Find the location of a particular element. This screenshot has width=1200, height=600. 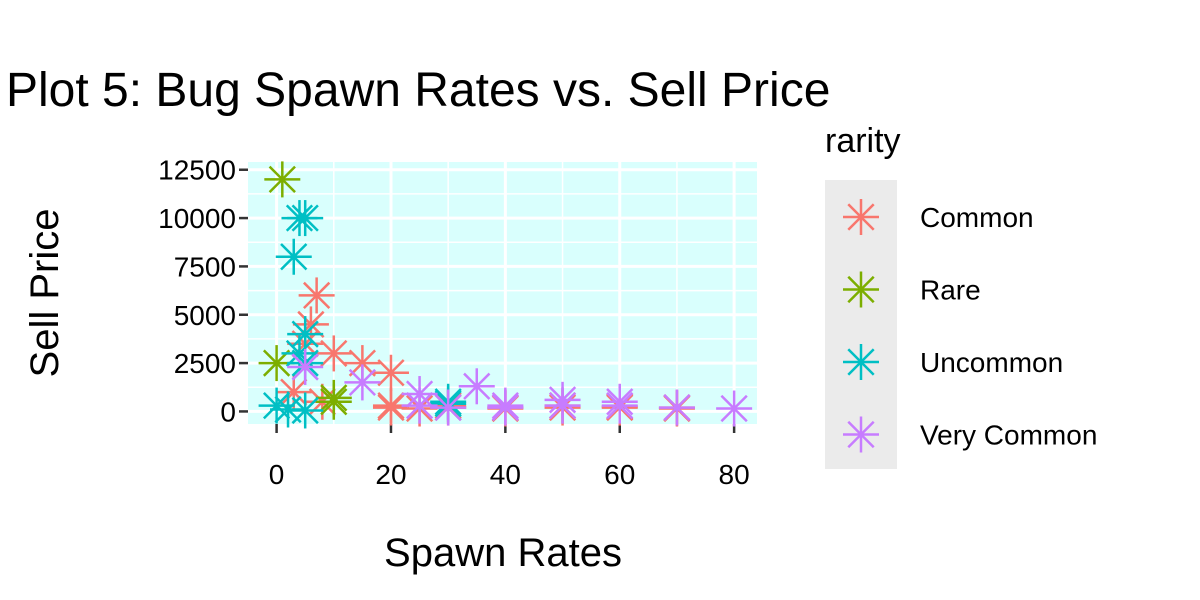

y-tick-label: 10000 is located at coordinates (197, 218).